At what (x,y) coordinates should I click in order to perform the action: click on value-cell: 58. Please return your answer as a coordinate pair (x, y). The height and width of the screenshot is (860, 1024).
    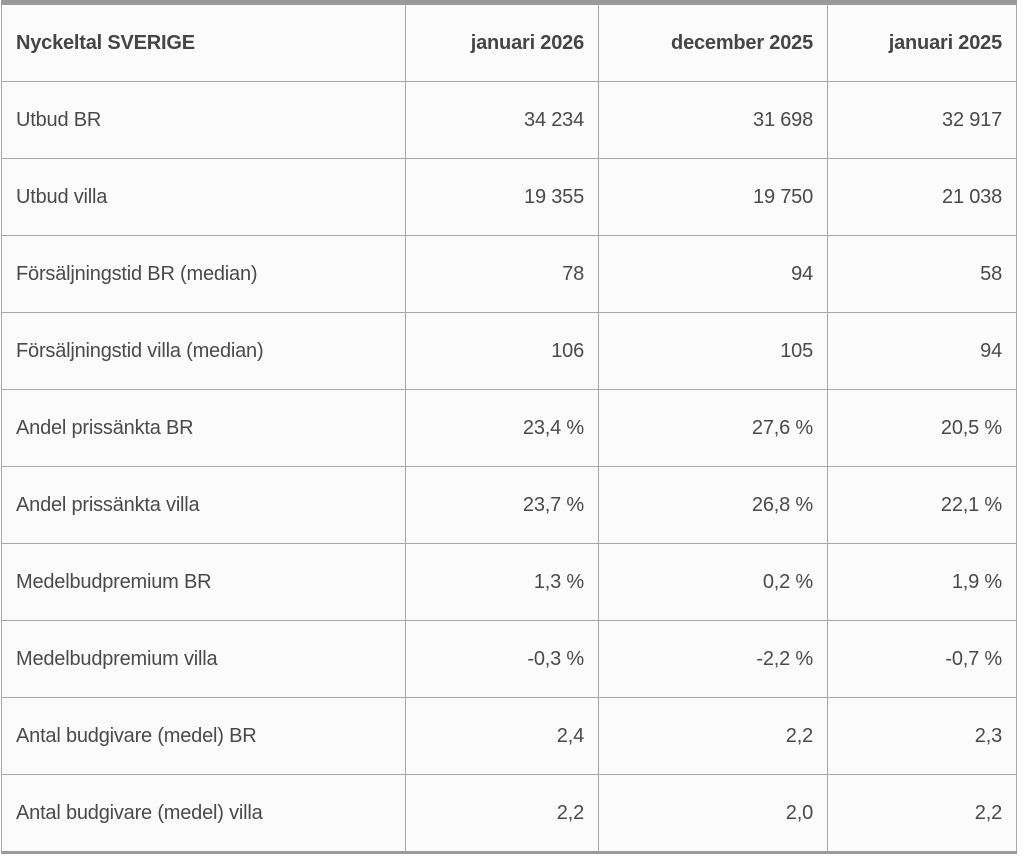
    Looking at the image, I should click on (922, 274).